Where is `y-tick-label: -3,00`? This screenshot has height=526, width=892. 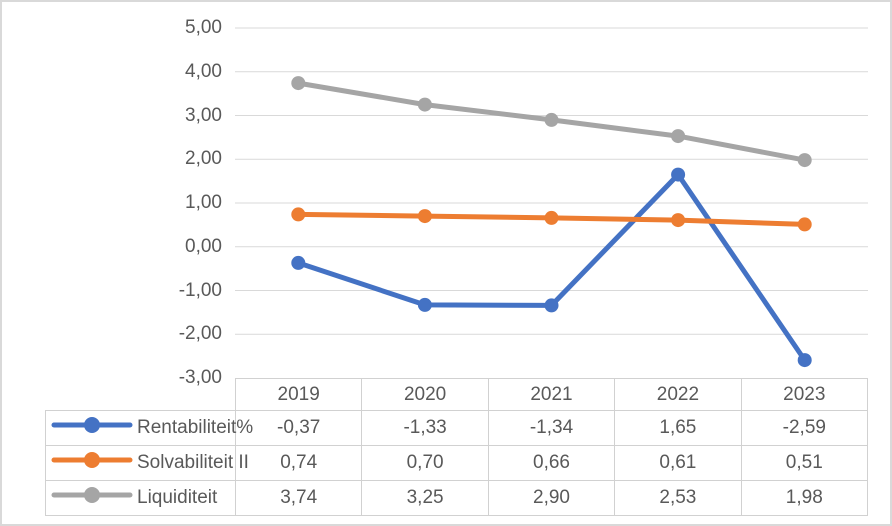 y-tick-label: -3,00 is located at coordinates (200, 377).